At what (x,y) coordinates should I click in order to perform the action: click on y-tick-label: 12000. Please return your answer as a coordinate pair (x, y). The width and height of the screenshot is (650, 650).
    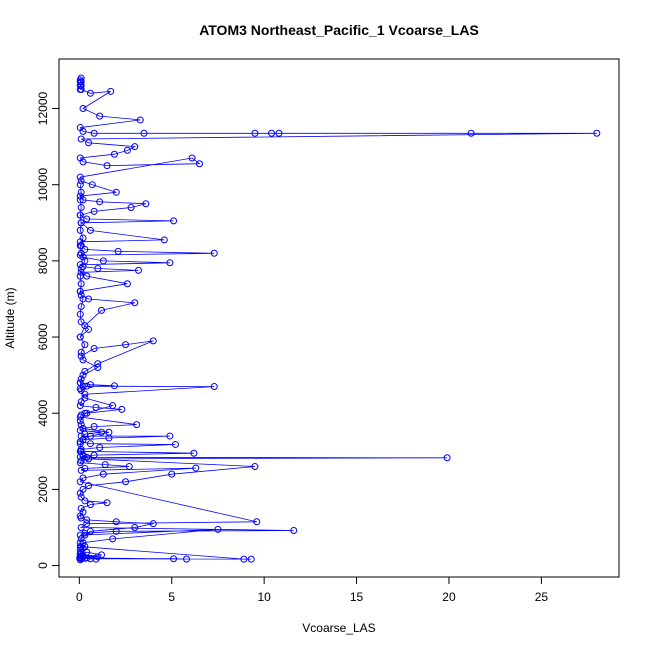
    Looking at the image, I should click on (43, 109).